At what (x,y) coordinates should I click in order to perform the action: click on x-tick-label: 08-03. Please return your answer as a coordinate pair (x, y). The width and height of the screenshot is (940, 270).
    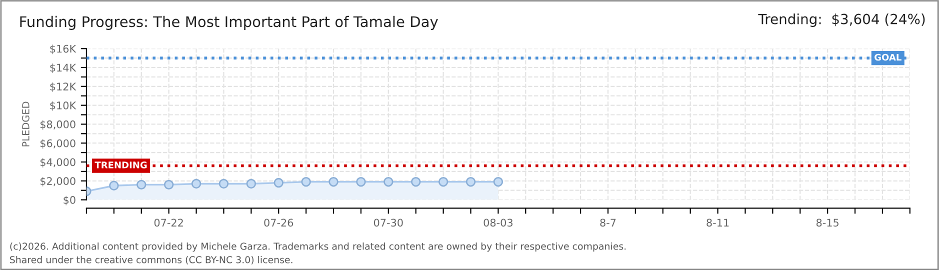
    Looking at the image, I should click on (498, 222).